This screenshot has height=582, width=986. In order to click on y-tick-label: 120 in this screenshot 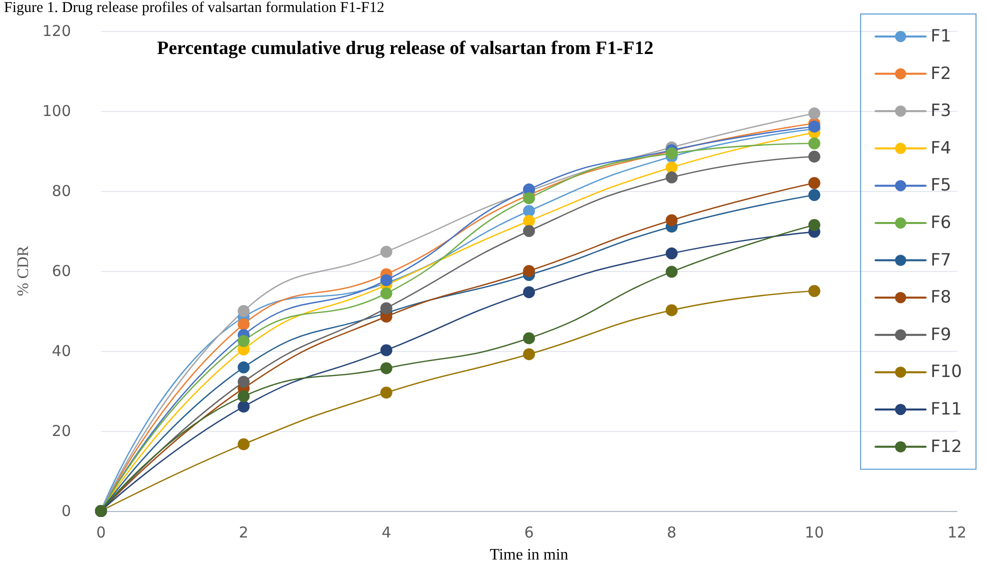, I will do `click(56, 31)`.